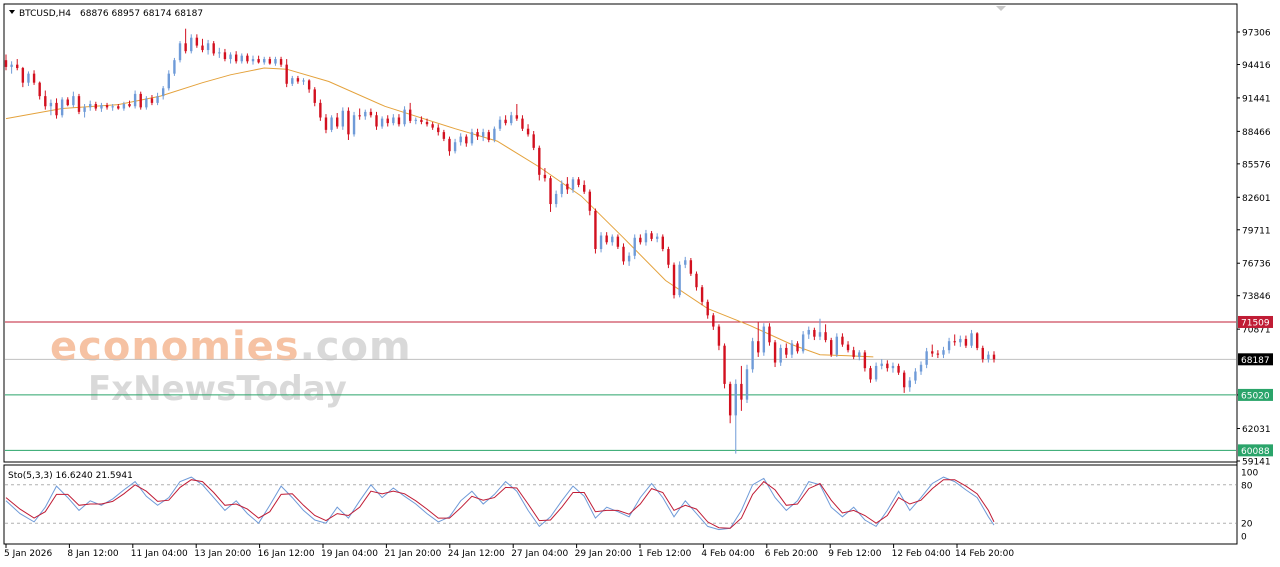 The height and width of the screenshot is (567, 1280). Describe the element at coordinates (1256, 331) in the screenshot. I see `price-tick-label: 70871` at that location.